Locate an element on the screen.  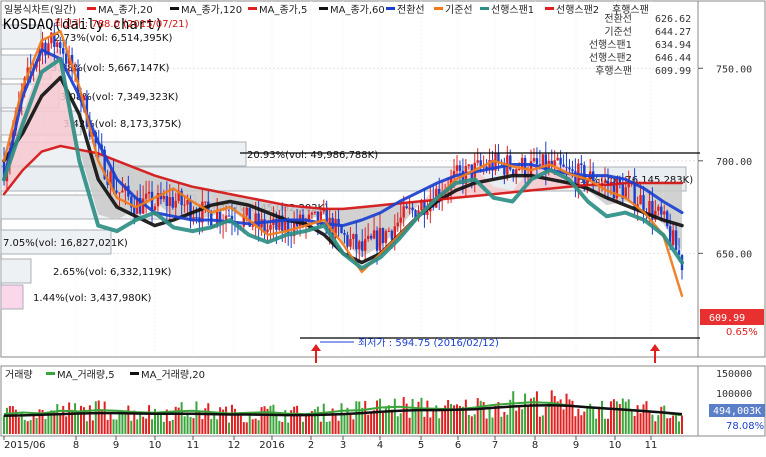
volume-profile-bar is located at coordinates (21, 37).